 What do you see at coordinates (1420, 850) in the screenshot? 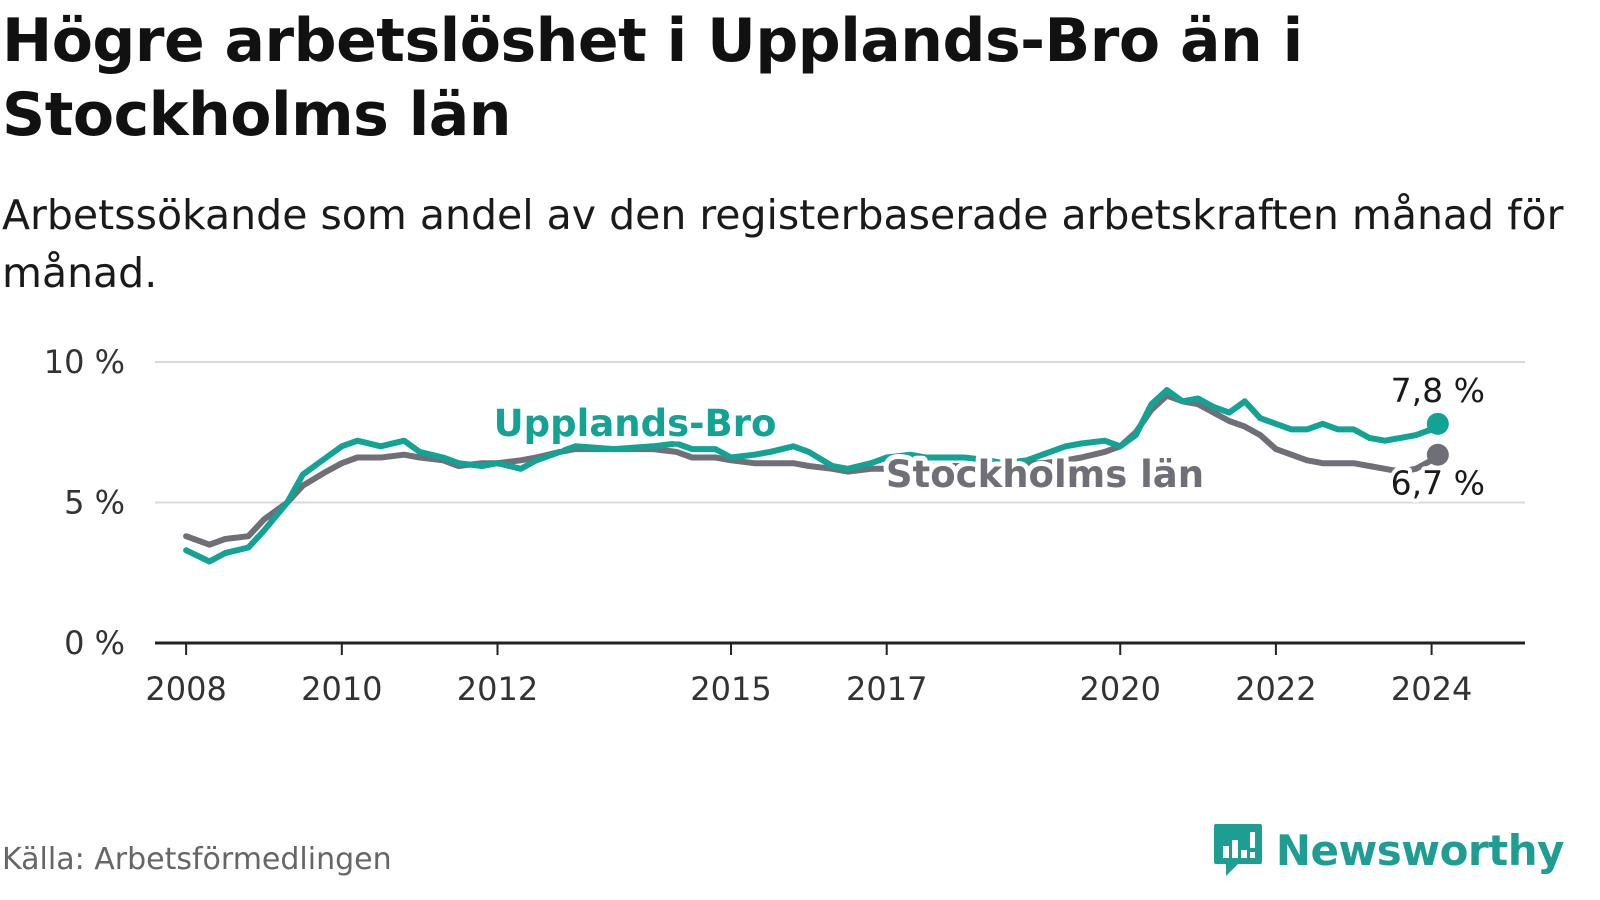
I see `brand-name: Newsworthy` at bounding box center [1420, 850].